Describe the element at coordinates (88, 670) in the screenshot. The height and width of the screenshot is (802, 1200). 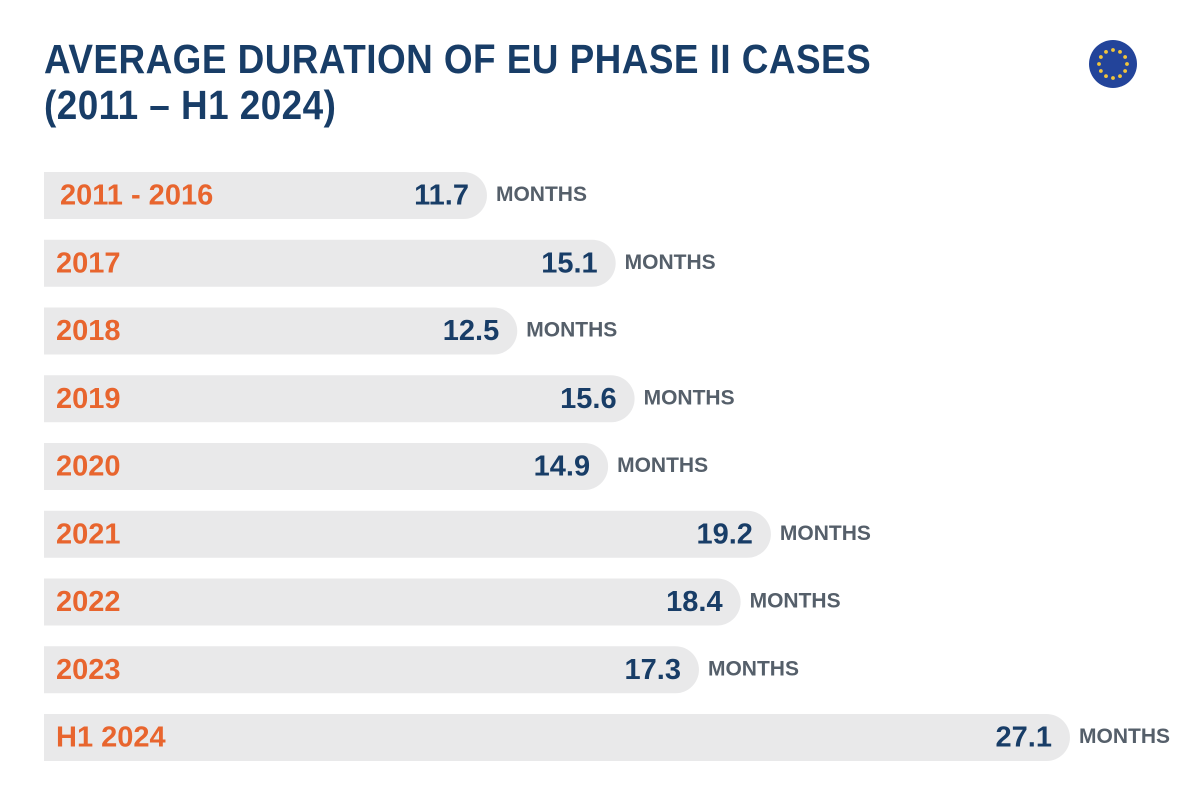
I see `category-label: 2023` at that location.